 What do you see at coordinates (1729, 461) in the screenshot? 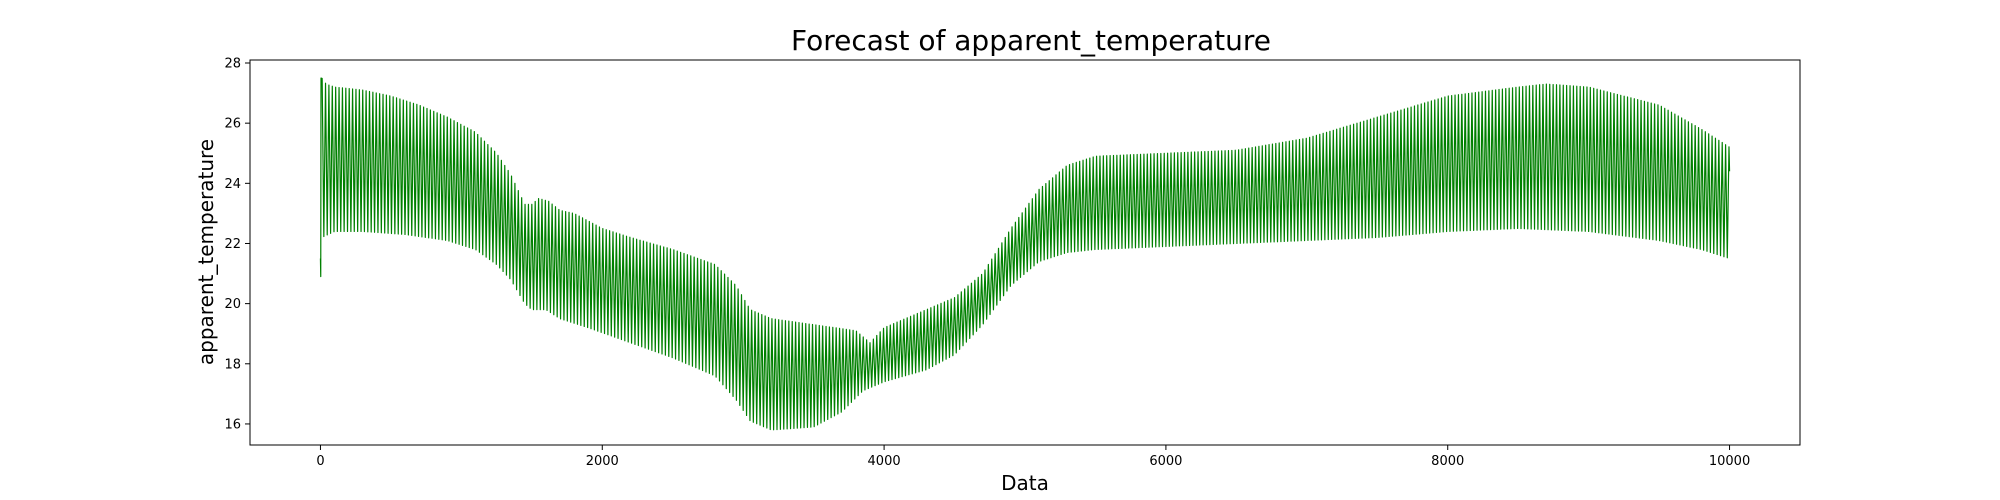
I see `x-tick-label: 10000` at bounding box center [1729, 461].